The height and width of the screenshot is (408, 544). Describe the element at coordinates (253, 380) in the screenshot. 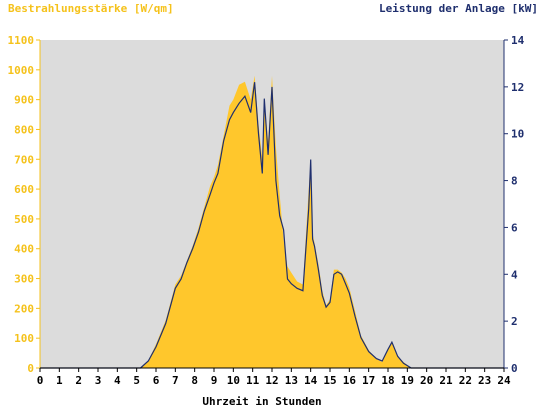

I see `x-tick-label: 11` at that location.